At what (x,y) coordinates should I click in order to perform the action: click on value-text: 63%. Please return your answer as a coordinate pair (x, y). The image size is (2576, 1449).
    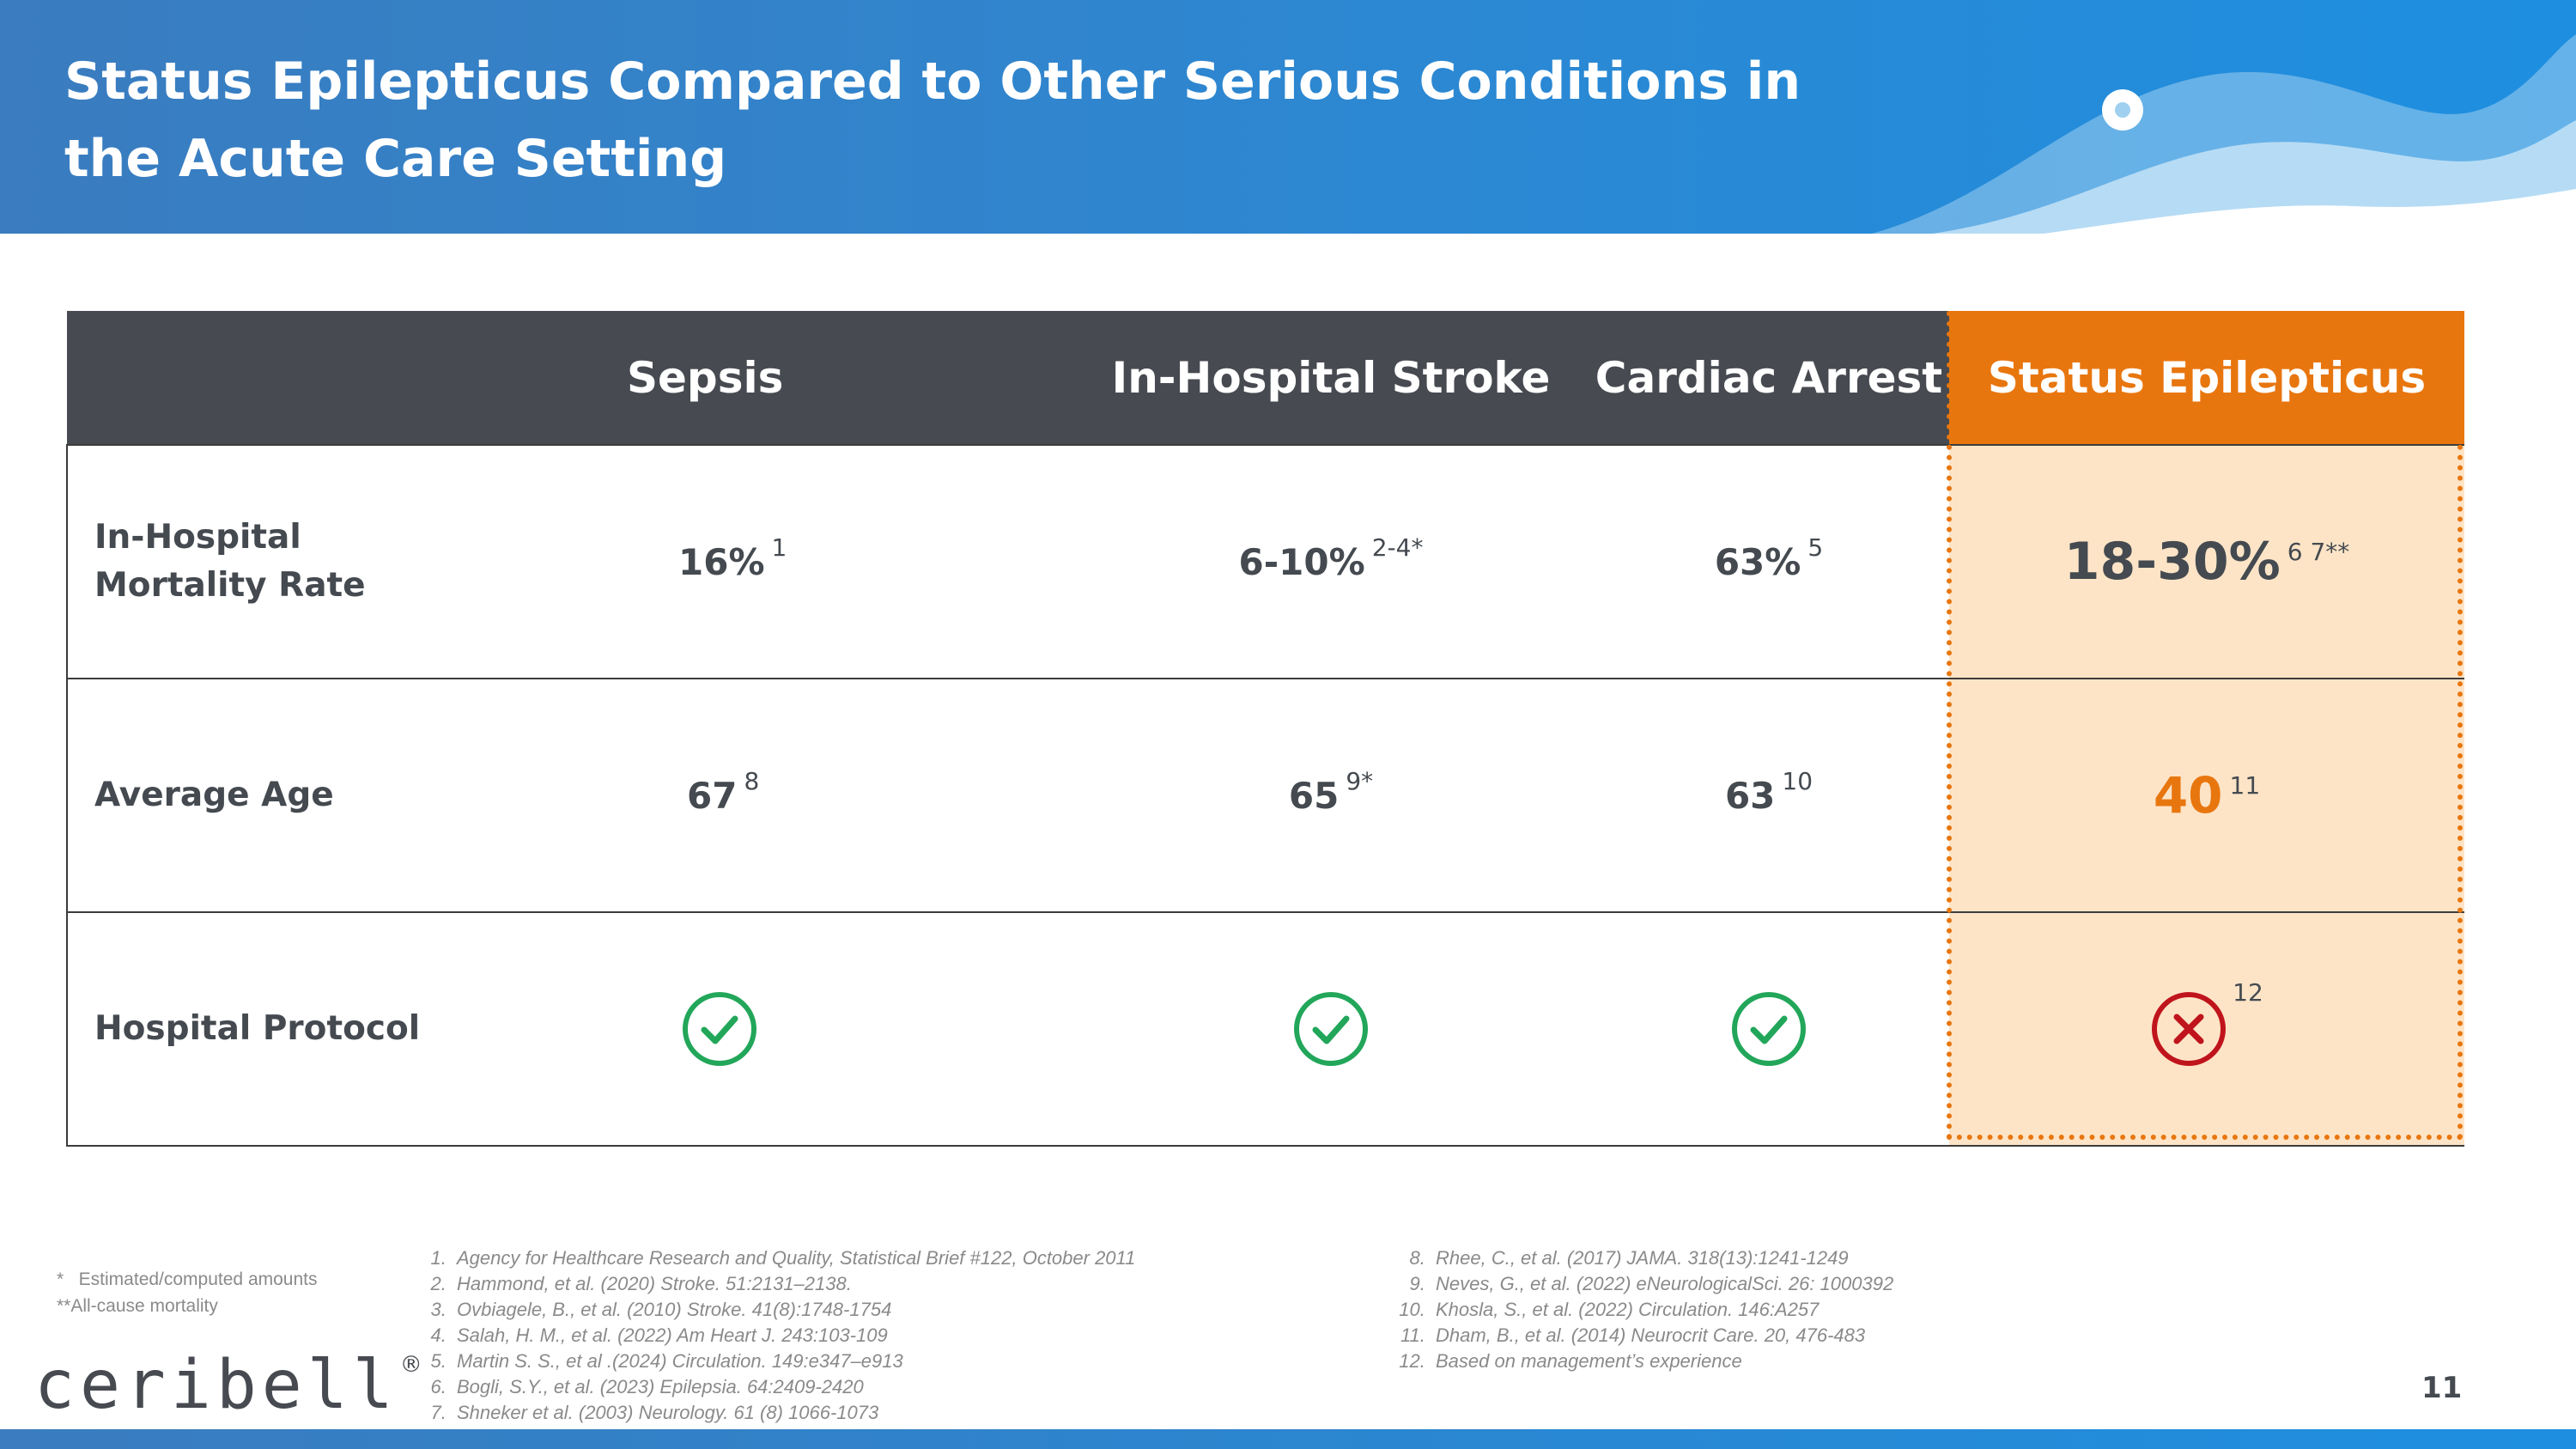
    Looking at the image, I should click on (1758, 561).